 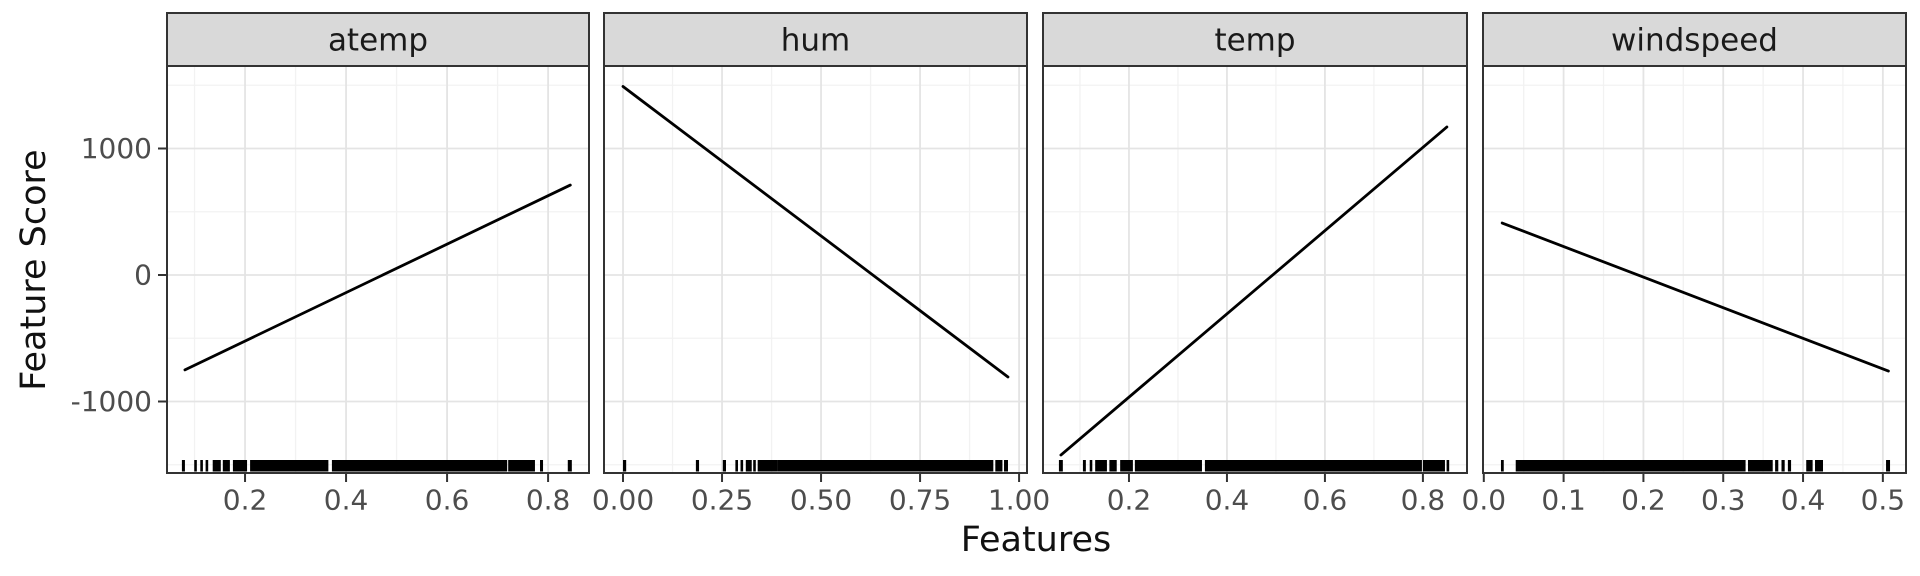 I want to click on x-tick-label: 0.0, so click(x=1484, y=500).